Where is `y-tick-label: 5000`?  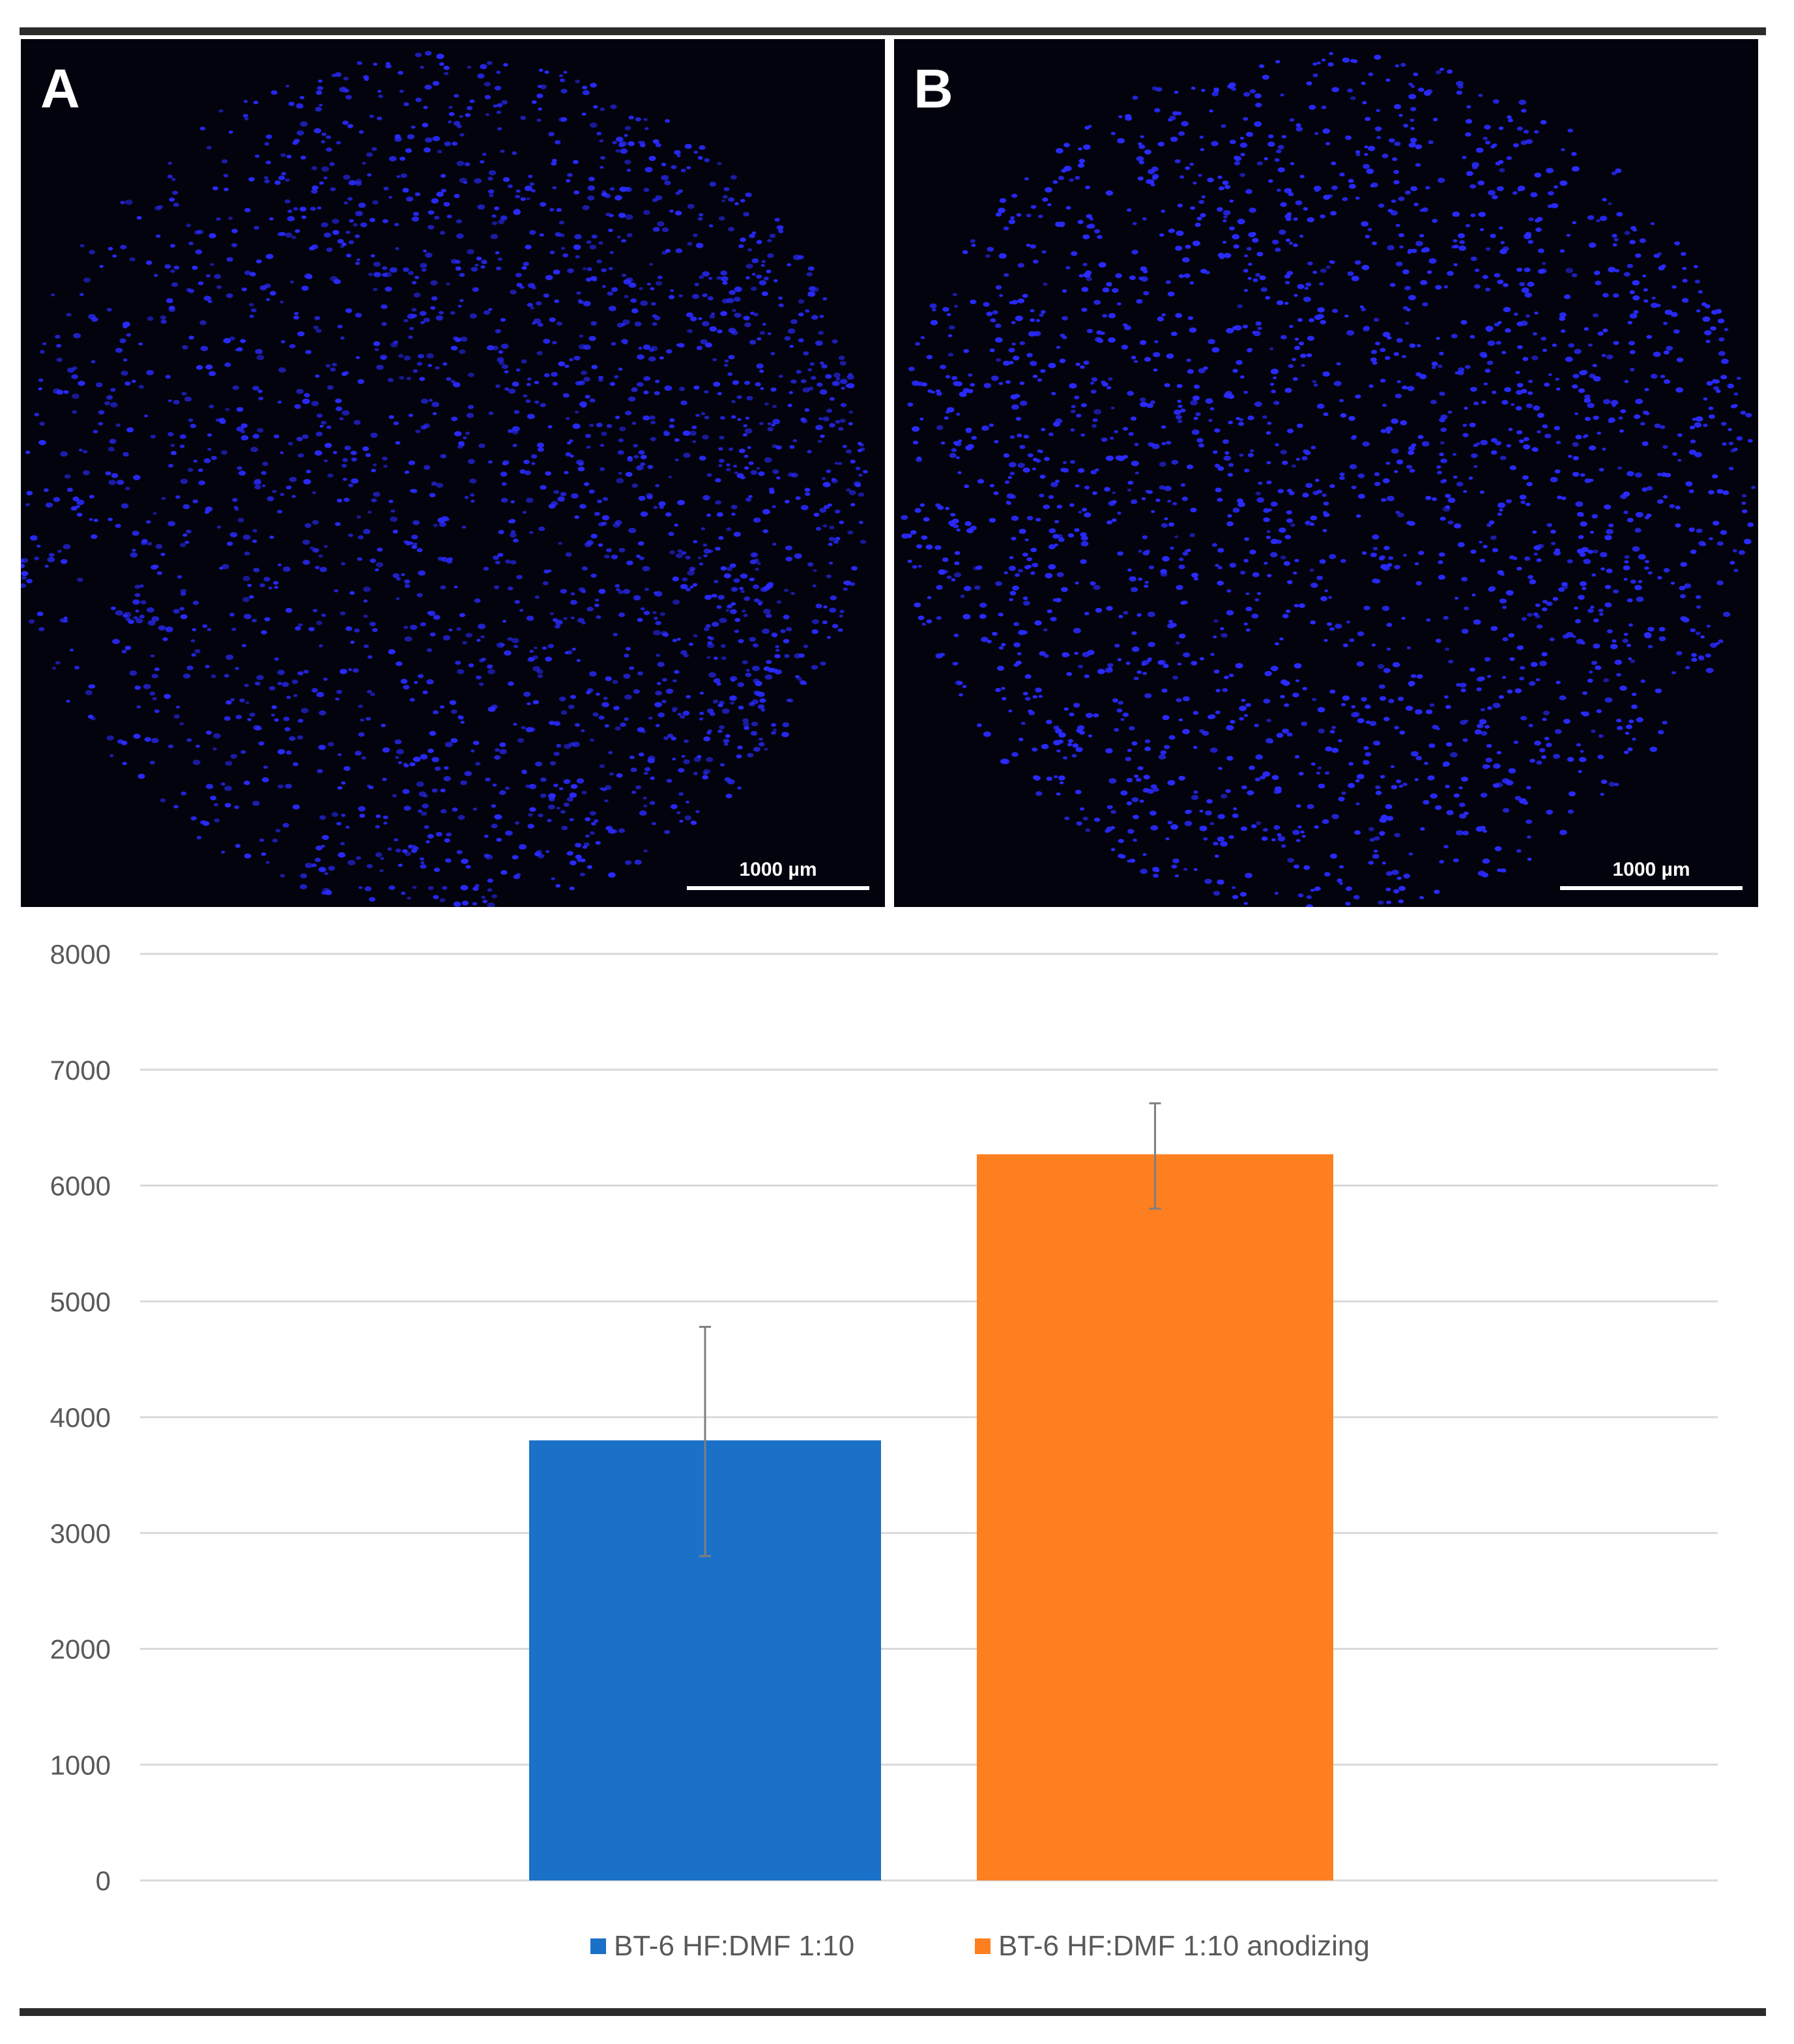
y-tick-label: 5000 is located at coordinates (81, 1301).